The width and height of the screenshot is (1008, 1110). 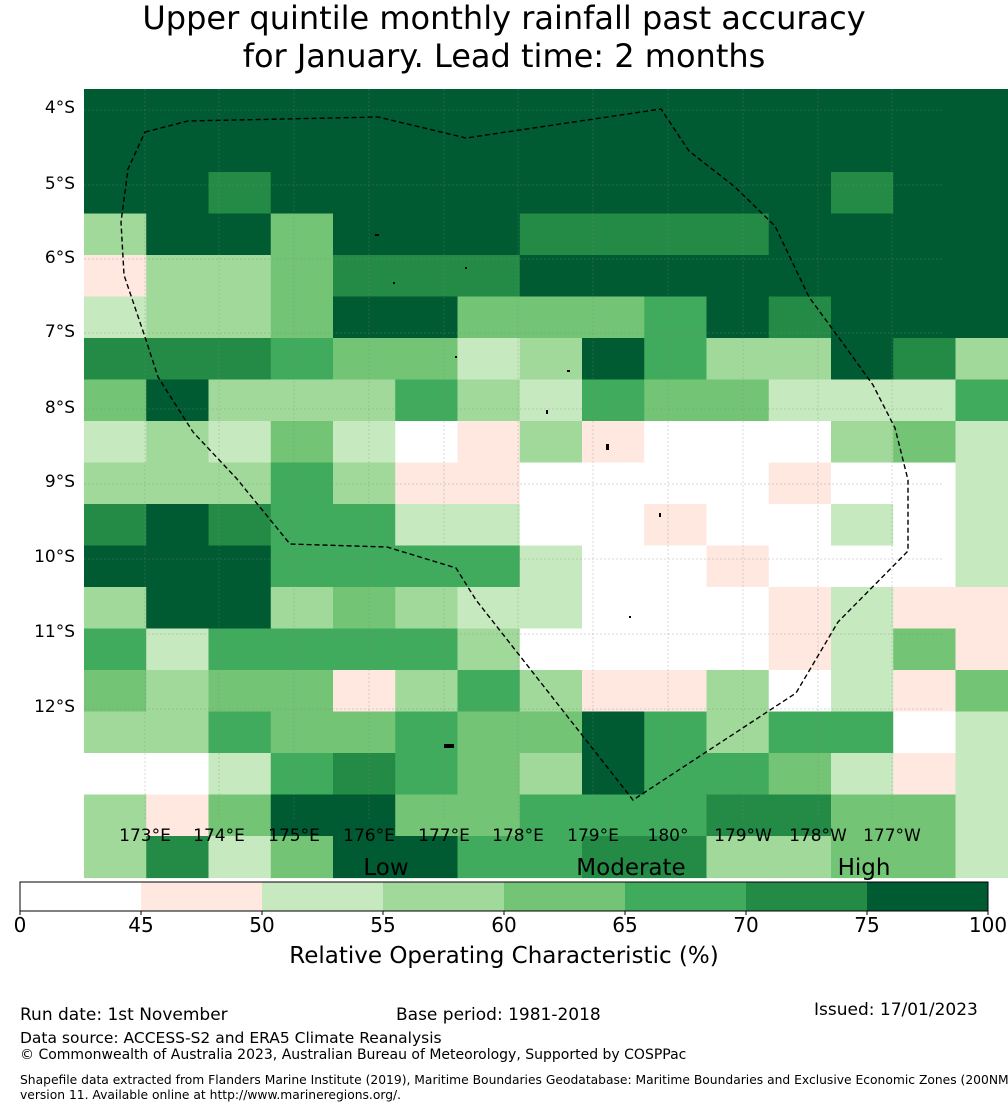 I want to click on colorbar-tick: 100, so click(x=988, y=925).